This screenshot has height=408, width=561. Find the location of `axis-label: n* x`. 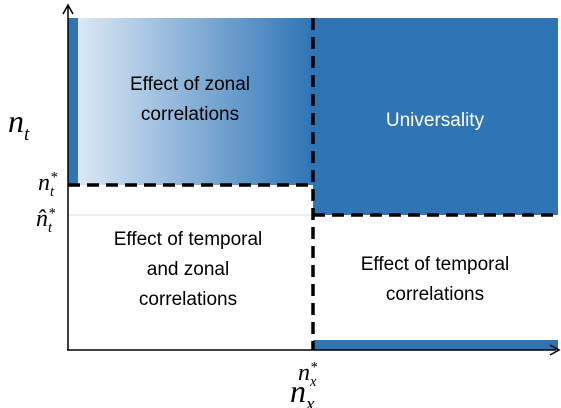

axis-label: n* x is located at coordinates (308, 375).